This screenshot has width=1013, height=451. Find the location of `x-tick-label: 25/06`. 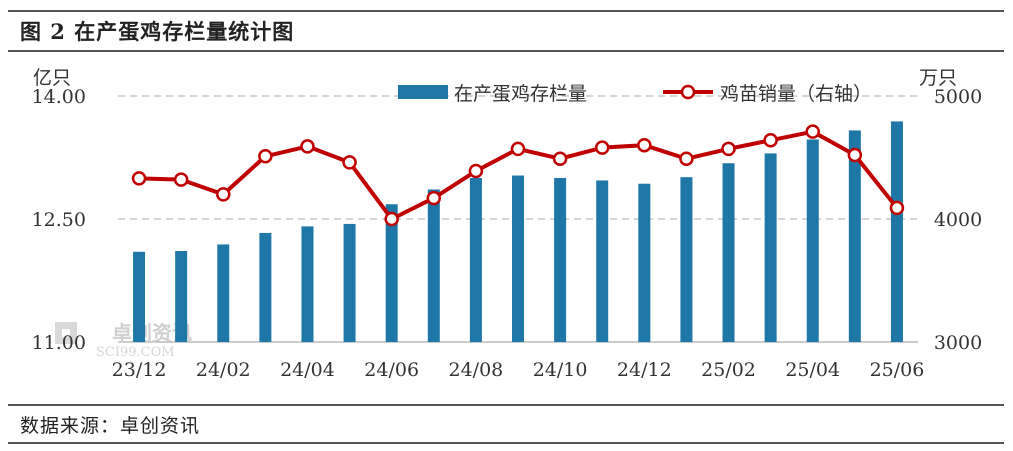

x-tick-label: 25/06 is located at coordinates (897, 370).